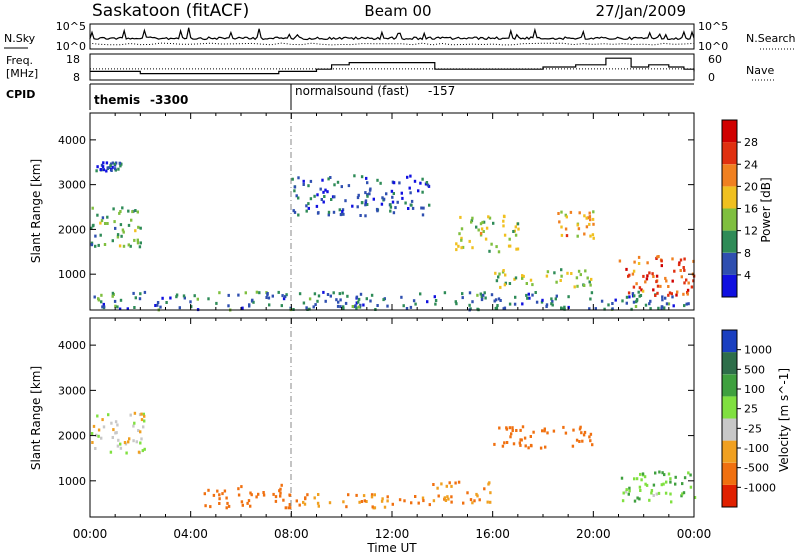 This screenshot has height=558, width=800. Describe the element at coordinates (715, 59) in the screenshot. I see `nave-tick-top: 60` at that location.